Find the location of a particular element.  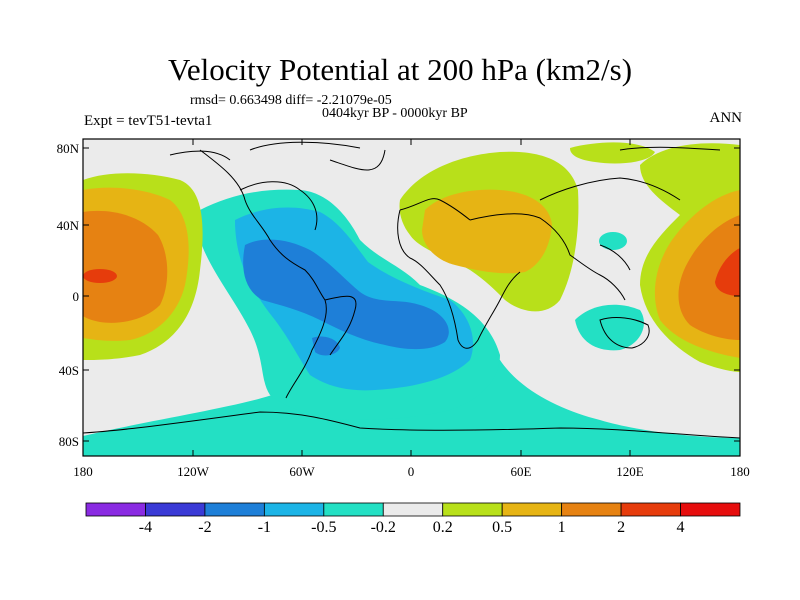

period-text: 0404kyr BP - 0000kyr BP is located at coordinates (395, 113).